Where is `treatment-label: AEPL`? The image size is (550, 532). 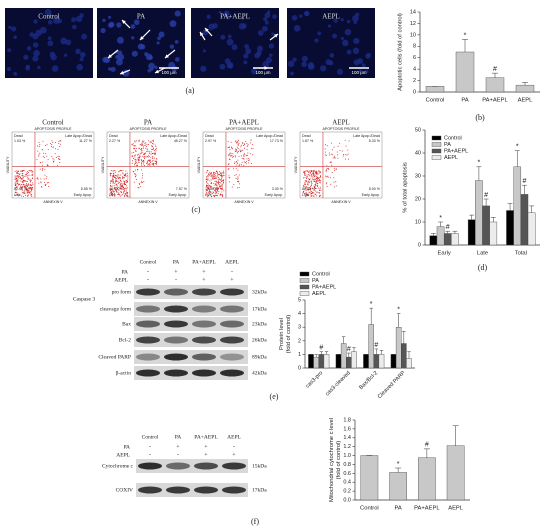
treatment-label: AEPL is located at coordinates (121, 280).